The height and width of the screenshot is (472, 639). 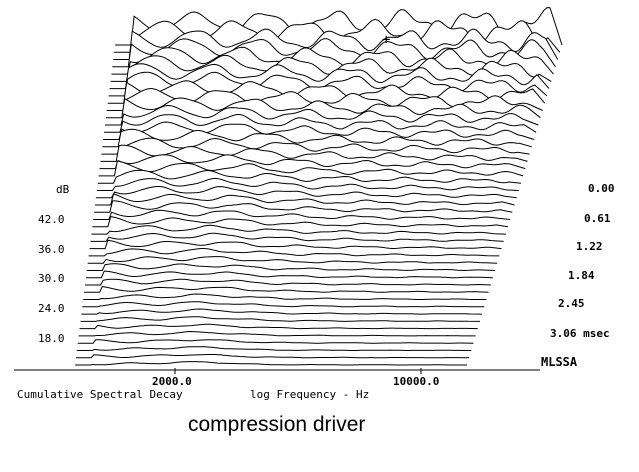 What do you see at coordinates (416, 381) in the screenshot?
I see `x-tick-label-10000: 10000.0` at bounding box center [416, 381].